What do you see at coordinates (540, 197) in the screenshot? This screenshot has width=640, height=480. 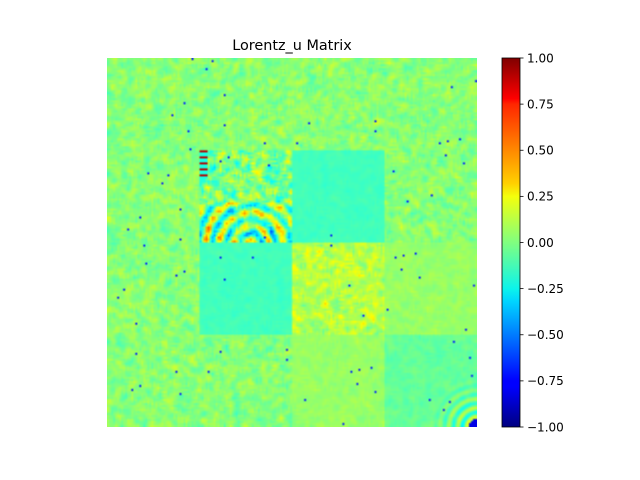 I see `colorbar-tick-label: 0.25` at bounding box center [540, 197].